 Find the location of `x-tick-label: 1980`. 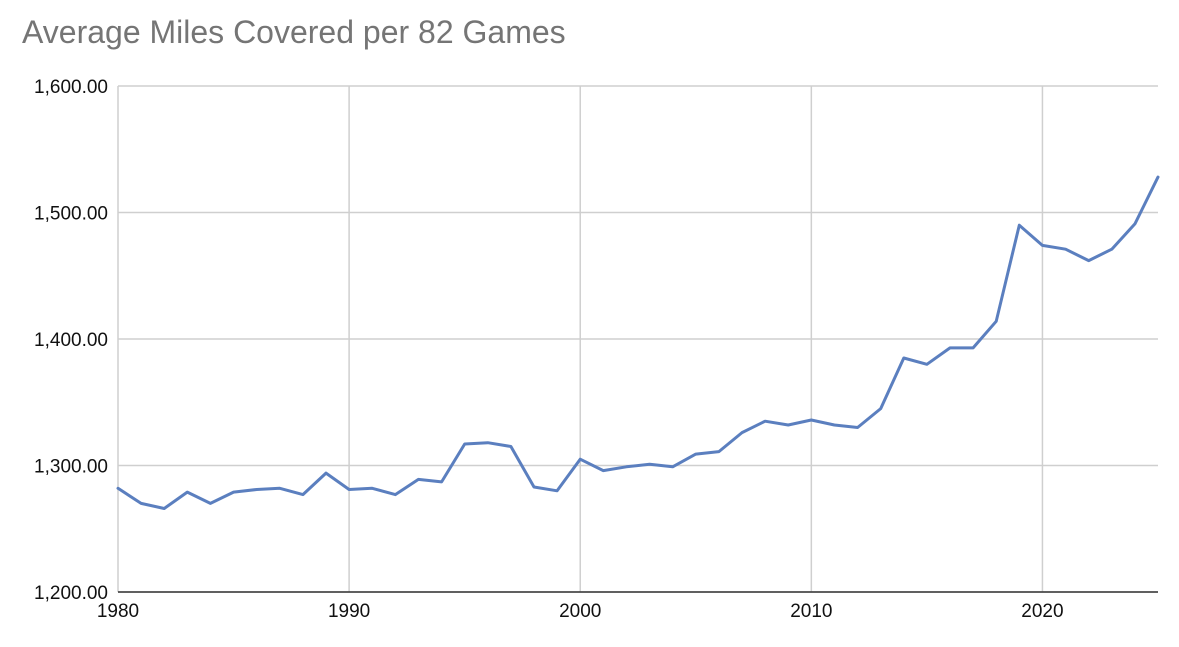

x-tick-label: 1980 is located at coordinates (118, 611).